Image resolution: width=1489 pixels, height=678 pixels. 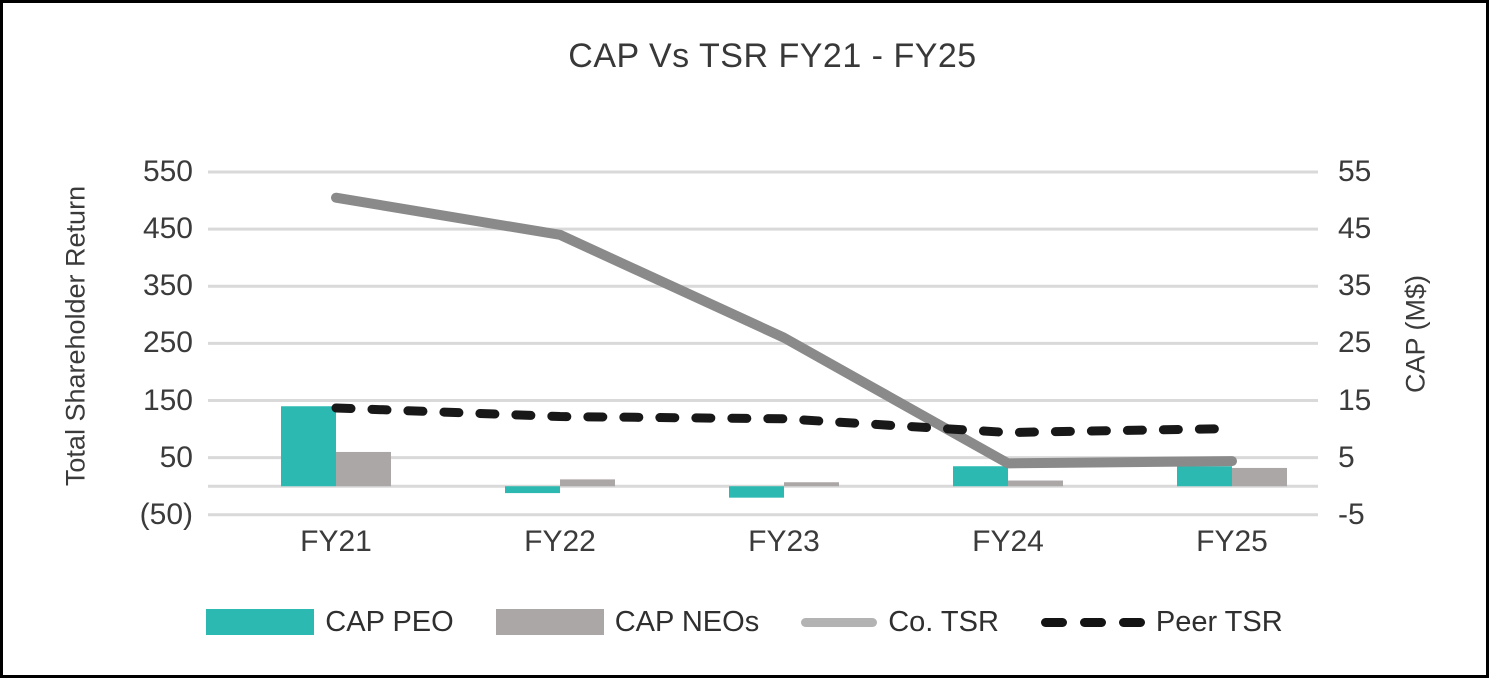 I want to click on right-axis-tick-25: 25, so click(x=1355, y=343).